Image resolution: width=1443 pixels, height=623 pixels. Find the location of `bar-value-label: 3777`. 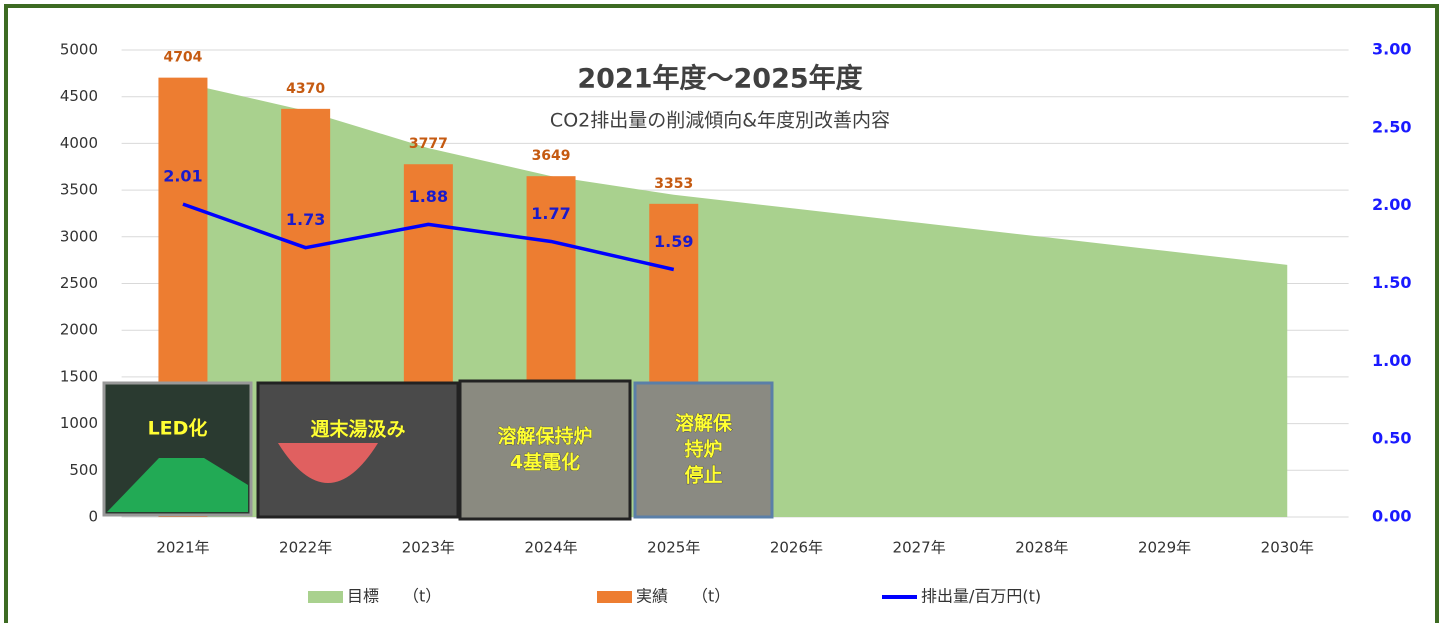

bar-value-label: 3777 is located at coordinates (428, 144).